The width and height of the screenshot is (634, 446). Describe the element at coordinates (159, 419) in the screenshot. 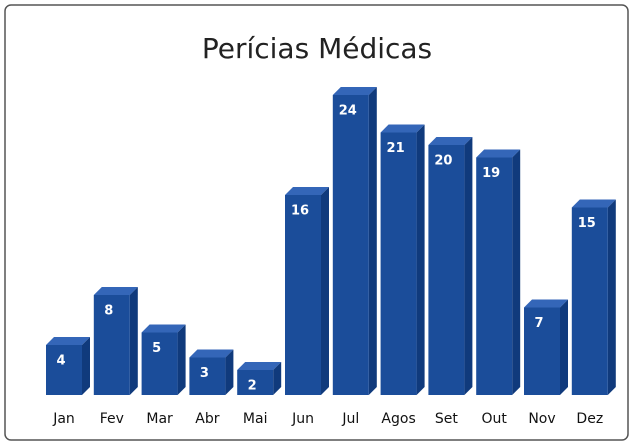

I see `x-tick-label: Mar` at that location.